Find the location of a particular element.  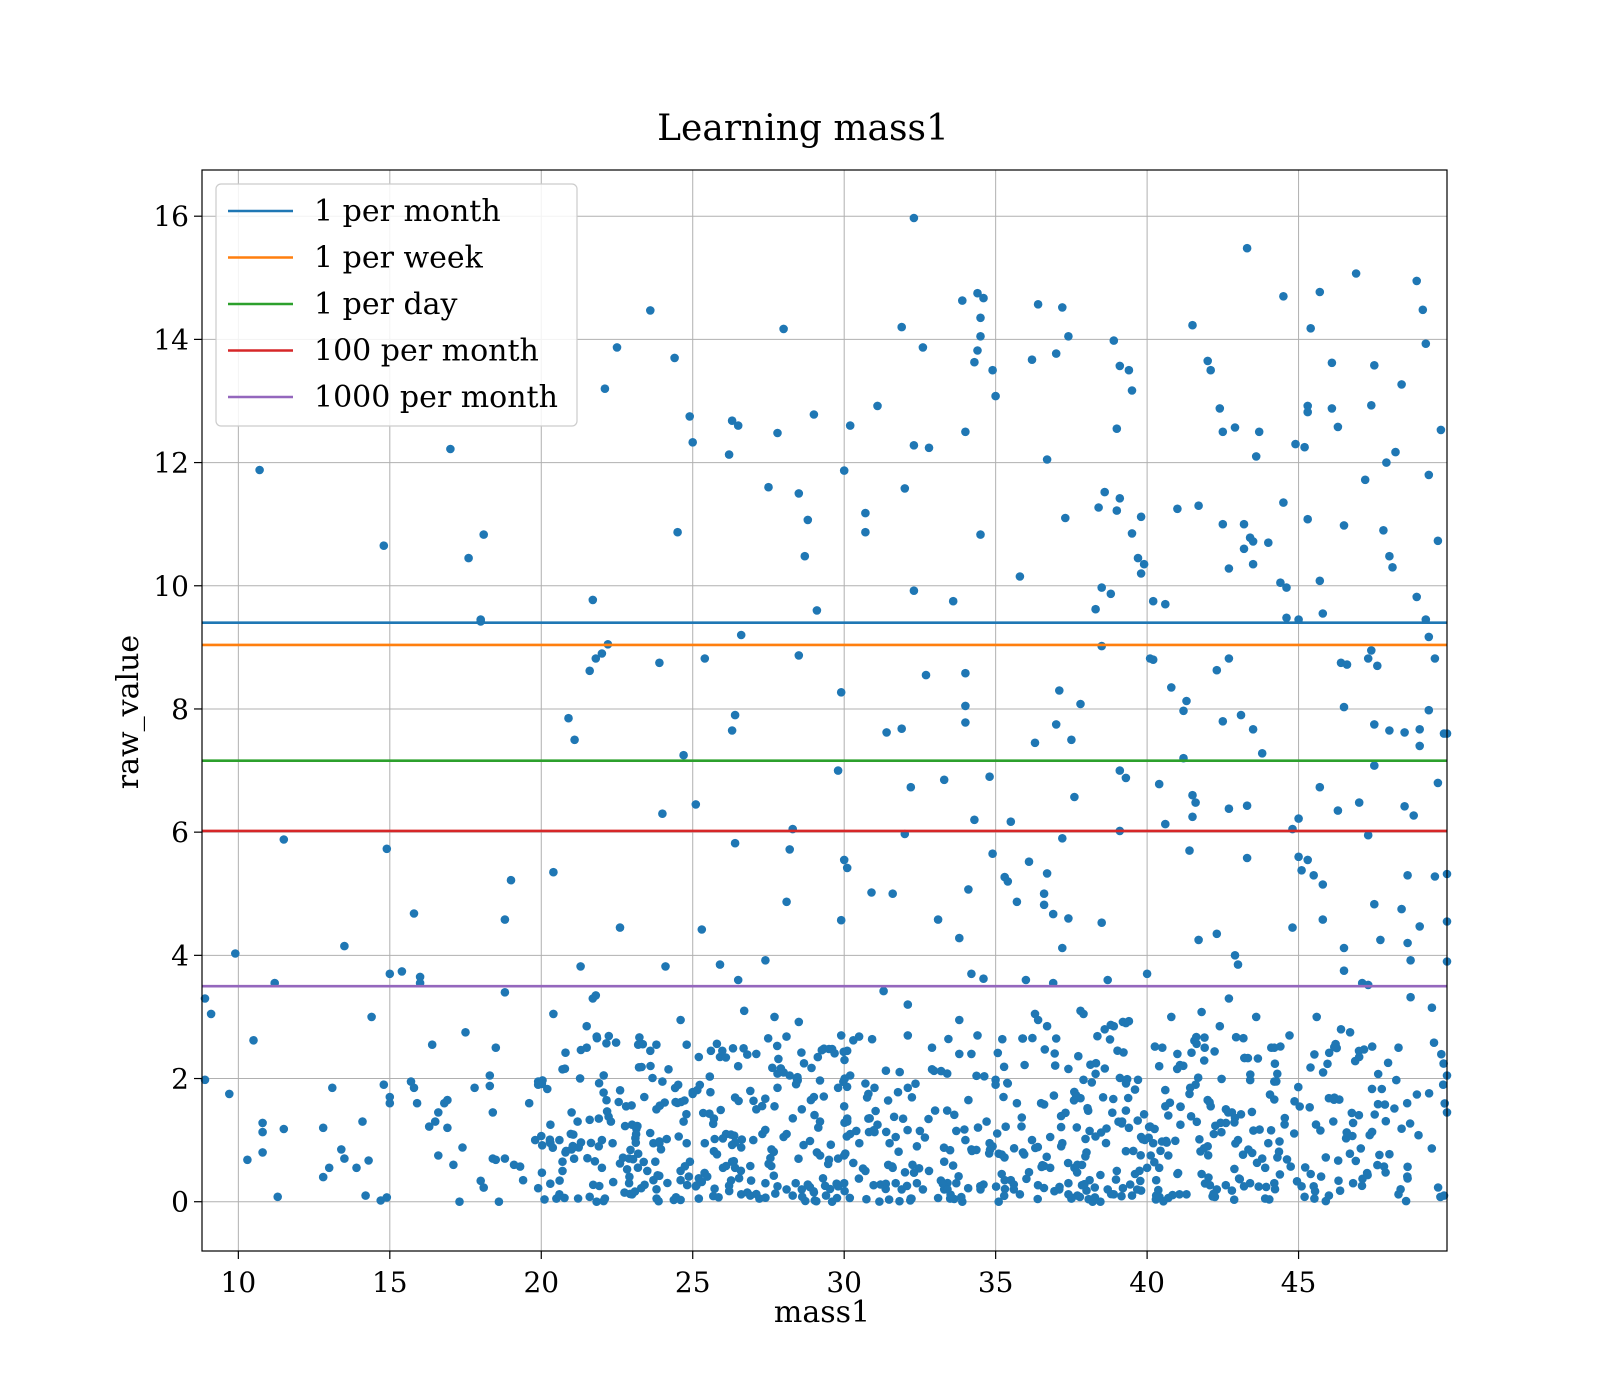

x-tick-label: 10 is located at coordinates (239, 1282).